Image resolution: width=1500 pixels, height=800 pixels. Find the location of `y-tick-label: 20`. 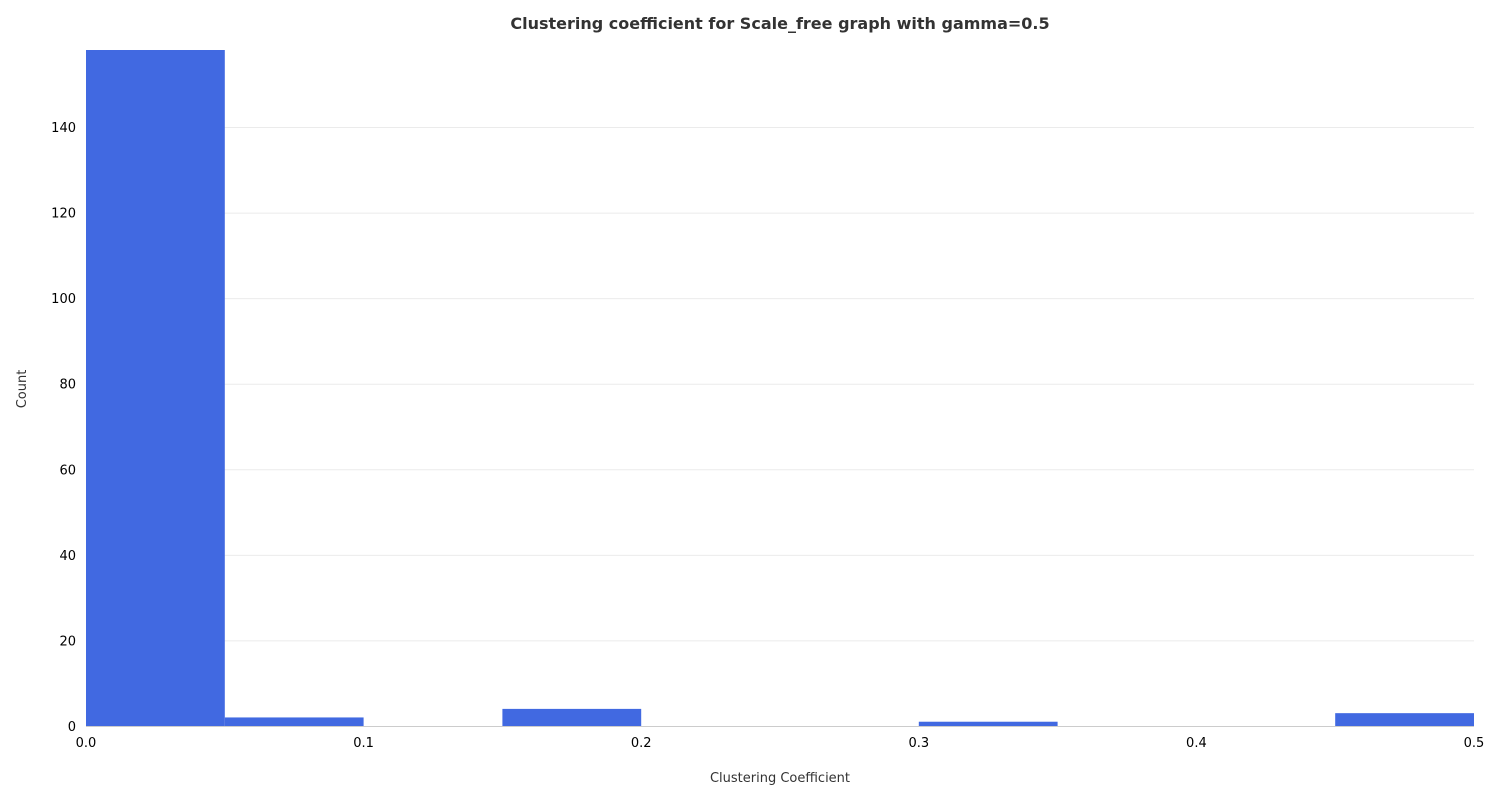

y-tick-label: 20 is located at coordinates (67, 641).